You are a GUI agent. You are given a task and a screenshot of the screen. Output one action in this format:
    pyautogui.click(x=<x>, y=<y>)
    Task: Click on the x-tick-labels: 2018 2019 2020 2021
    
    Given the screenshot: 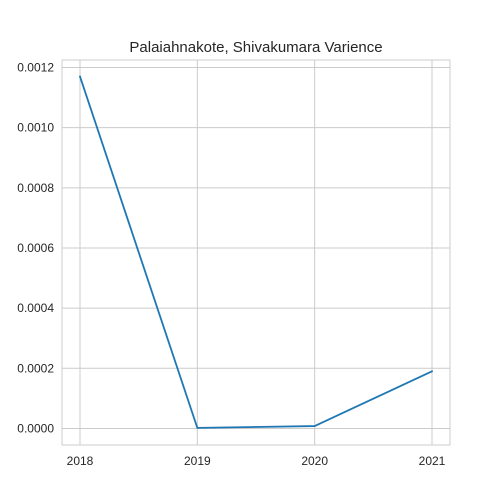 What is the action you would take?
    pyautogui.click(x=256, y=461)
    